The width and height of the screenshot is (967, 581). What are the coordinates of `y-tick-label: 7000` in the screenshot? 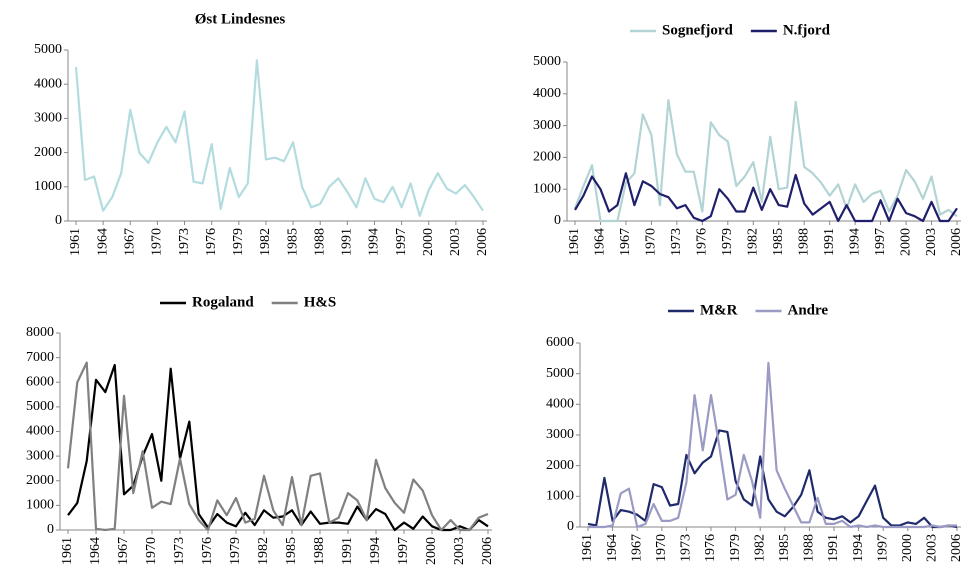 It's located at (40, 357).